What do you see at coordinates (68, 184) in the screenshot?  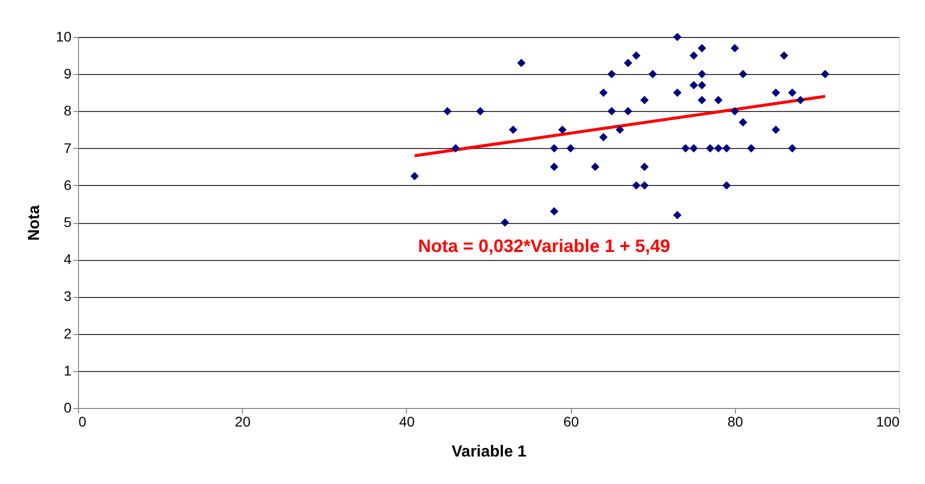 I see `y-tick-label: 6` at bounding box center [68, 184].